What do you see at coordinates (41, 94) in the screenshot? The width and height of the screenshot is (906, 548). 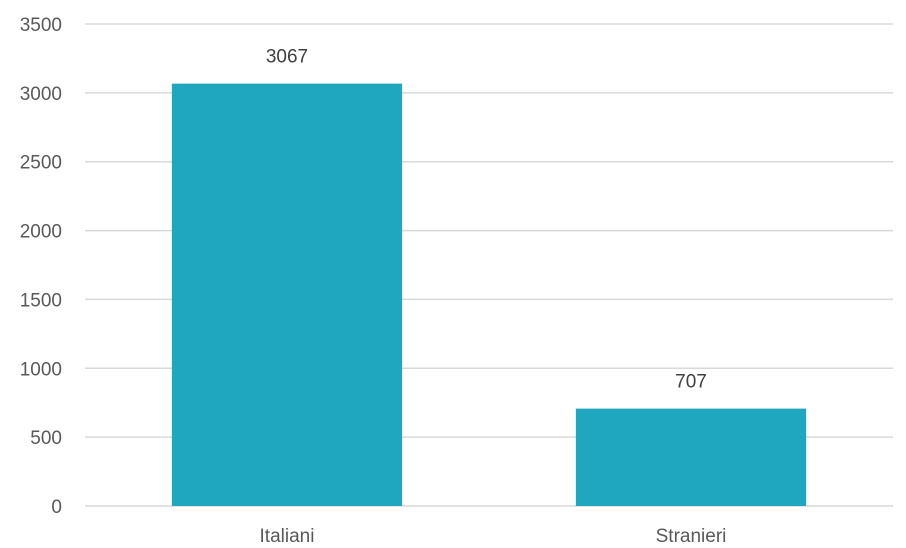 I see `y-tick-label: 3000` at bounding box center [41, 94].